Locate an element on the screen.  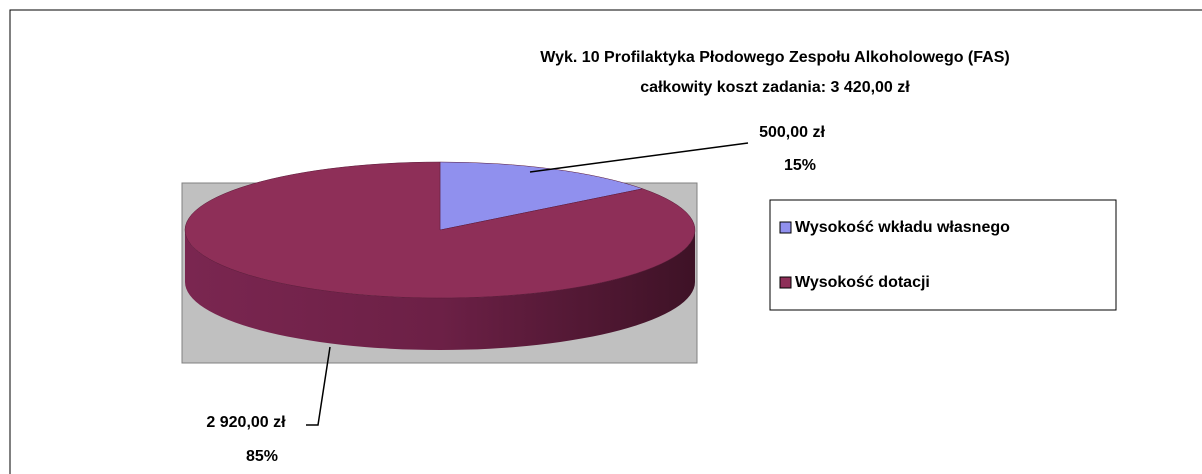
data-label: 500,00 zł is located at coordinates (792, 132).